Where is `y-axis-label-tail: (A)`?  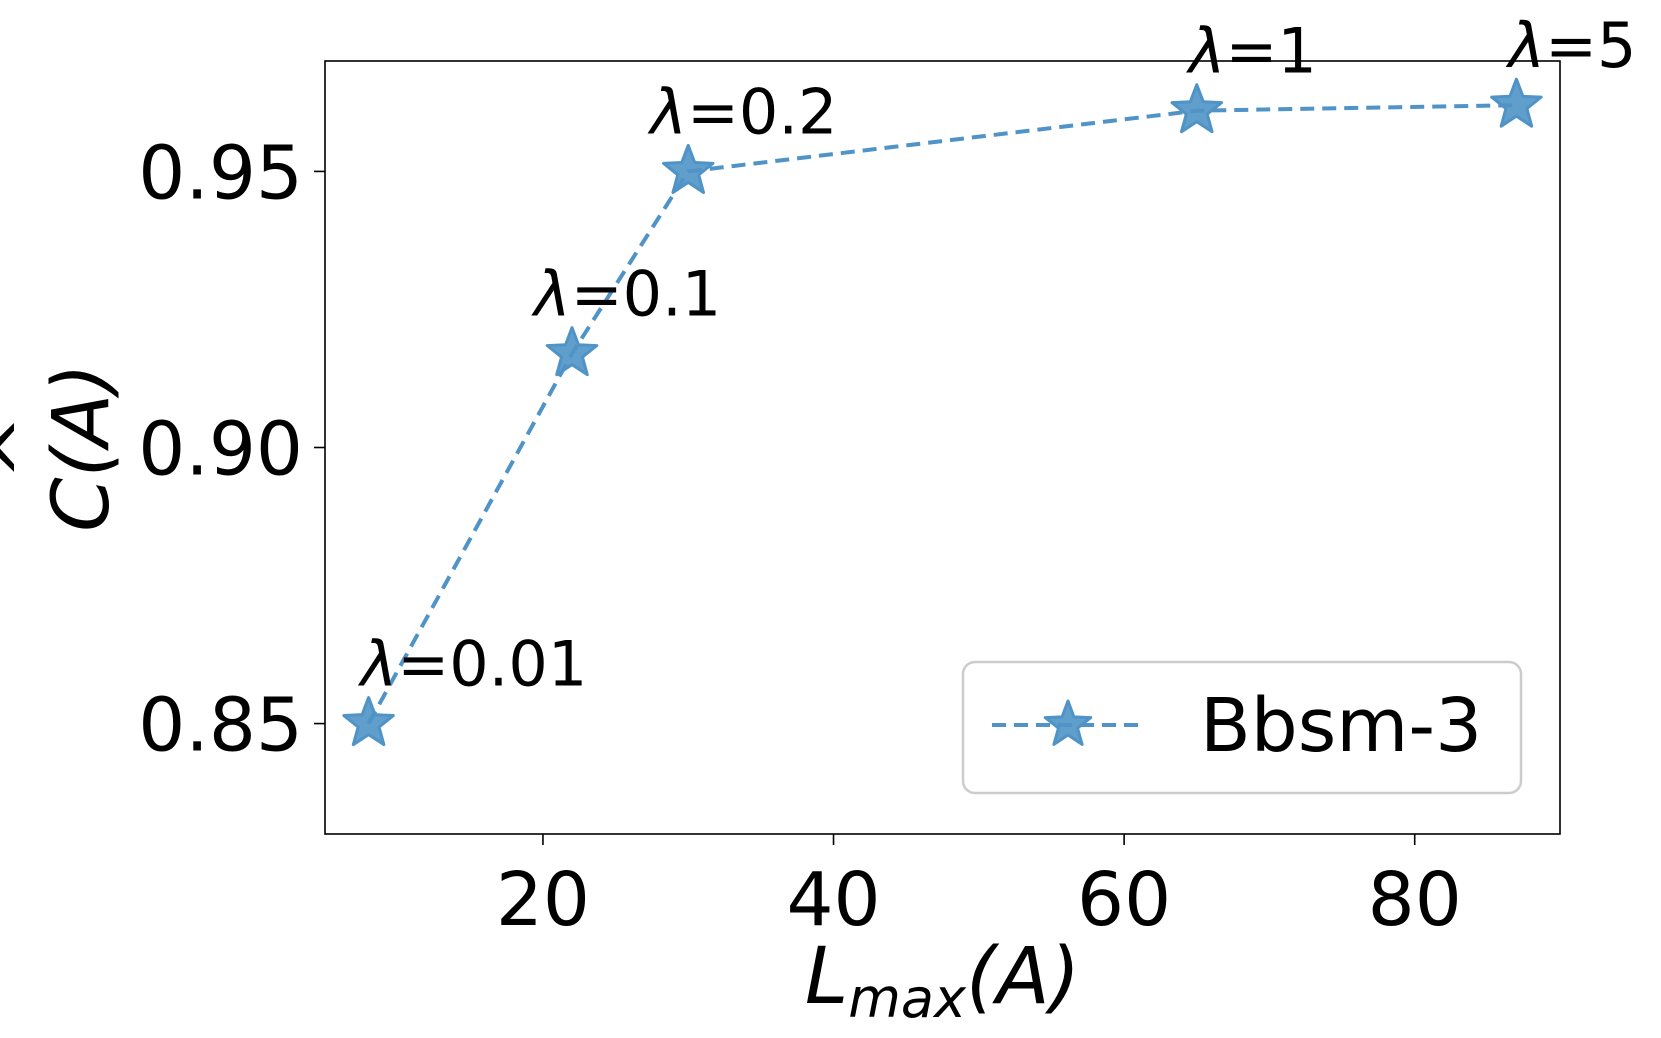
y-axis-label-tail: (A) is located at coordinates (82, 420).